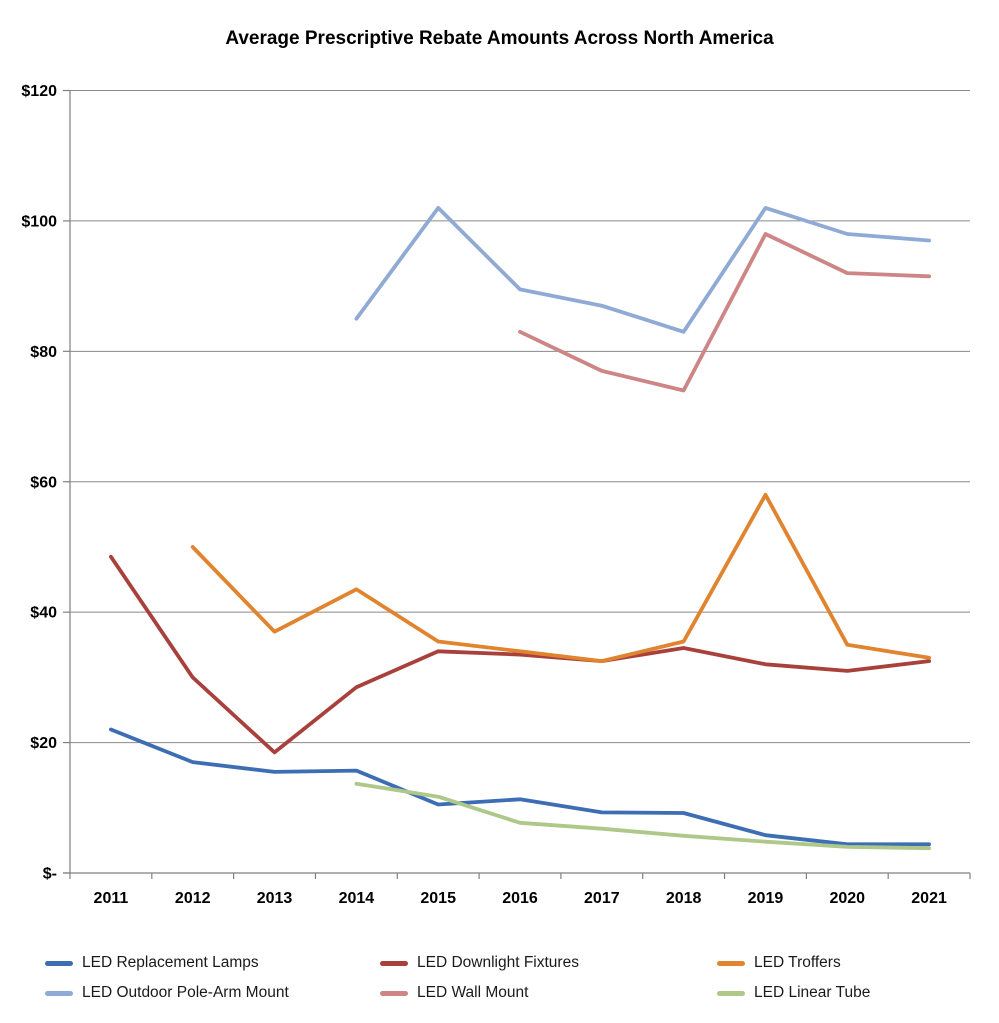 This screenshot has height=1023, width=999. What do you see at coordinates (548, 993) in the screenshot?
I see `legend-item: LED Wall Mount` at bounding box center [548, 993].